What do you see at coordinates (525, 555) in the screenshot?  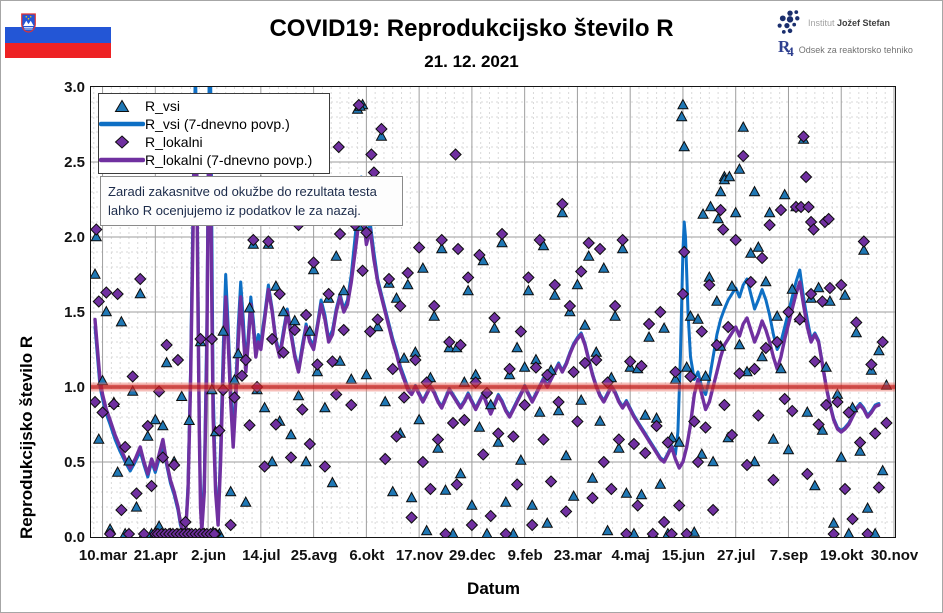 I see `x-tick-label: 9.feb` at bounding box center [525, 555].